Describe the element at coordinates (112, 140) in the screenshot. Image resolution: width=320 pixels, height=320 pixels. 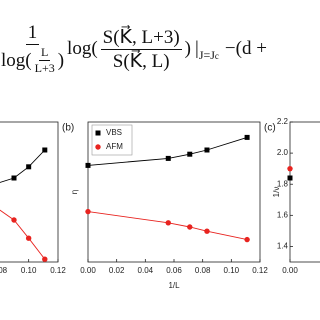
I see `legend-frame` at that location.